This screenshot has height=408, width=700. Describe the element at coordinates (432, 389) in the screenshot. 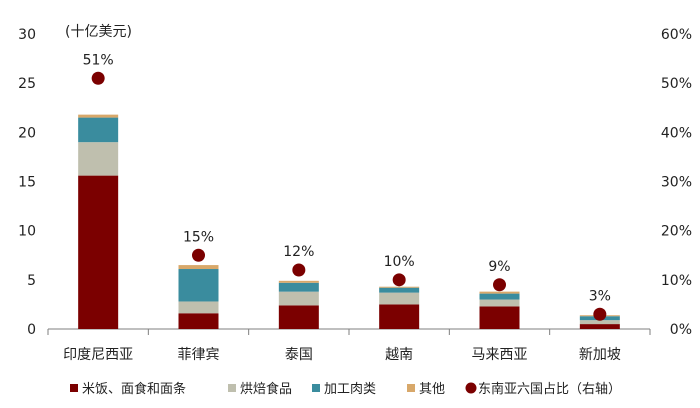

I see `legend-label: 其他` at that location.